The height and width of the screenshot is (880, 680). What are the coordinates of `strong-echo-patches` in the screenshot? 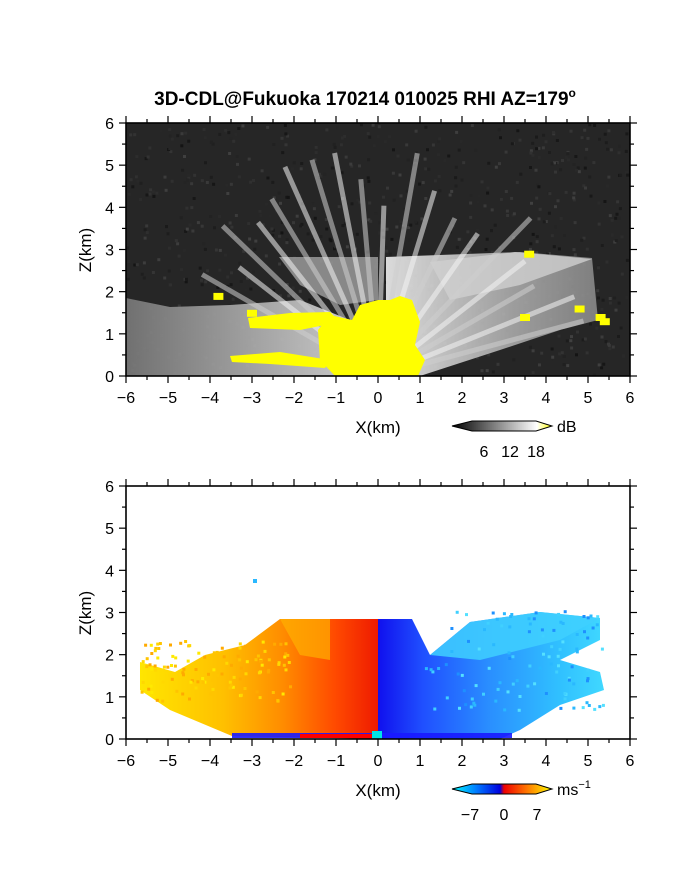 It's located at (411, 288).